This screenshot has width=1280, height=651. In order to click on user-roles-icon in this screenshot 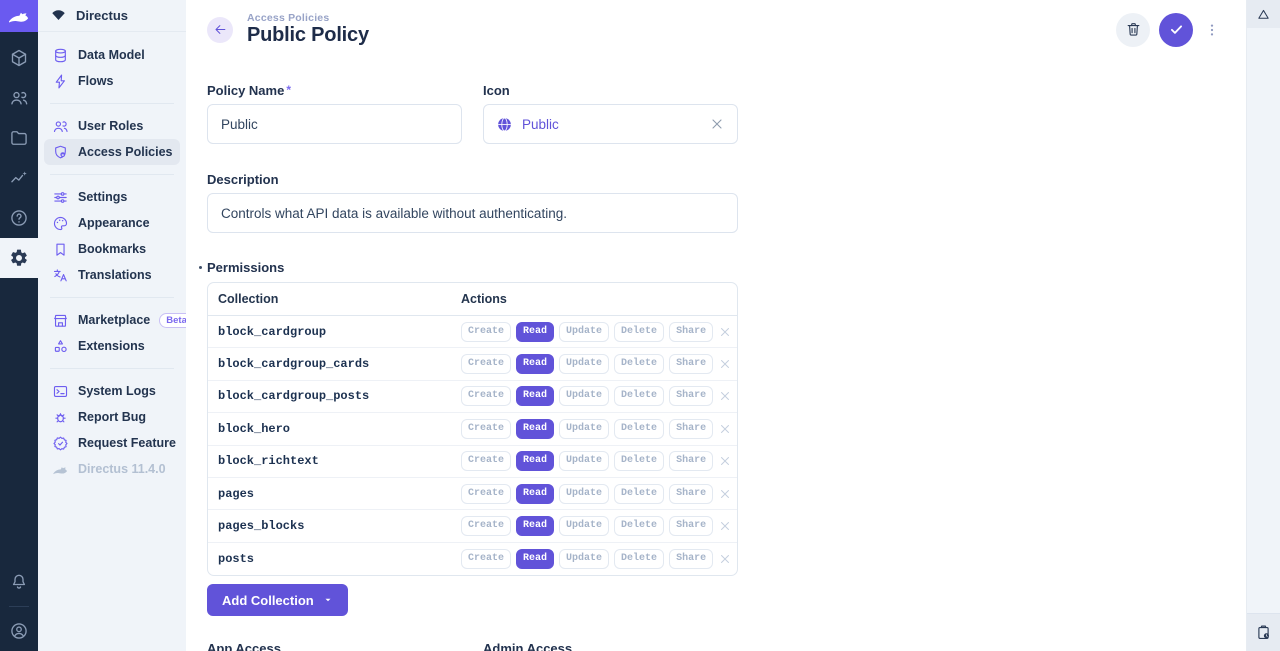, I will do `click(60, 126)`.